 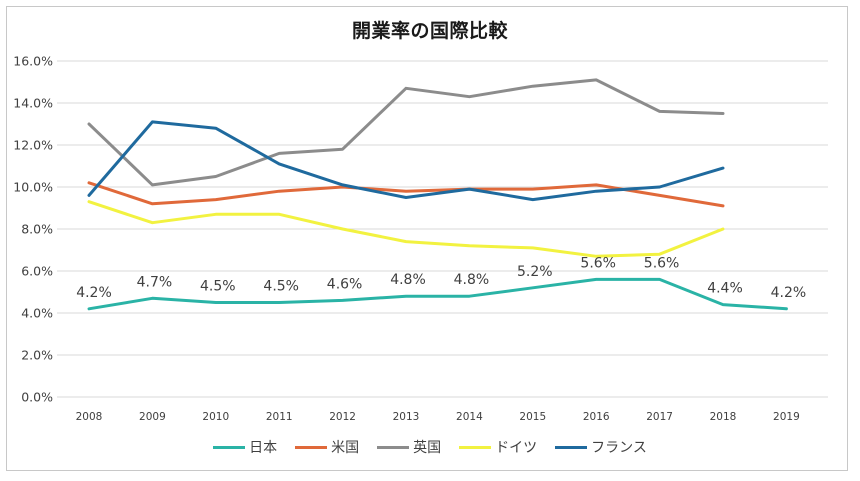 What do you see at coordinates (659, 417) in the screenshot?
I see `x-tick-label: 2017` at bounding box center [659, 417].